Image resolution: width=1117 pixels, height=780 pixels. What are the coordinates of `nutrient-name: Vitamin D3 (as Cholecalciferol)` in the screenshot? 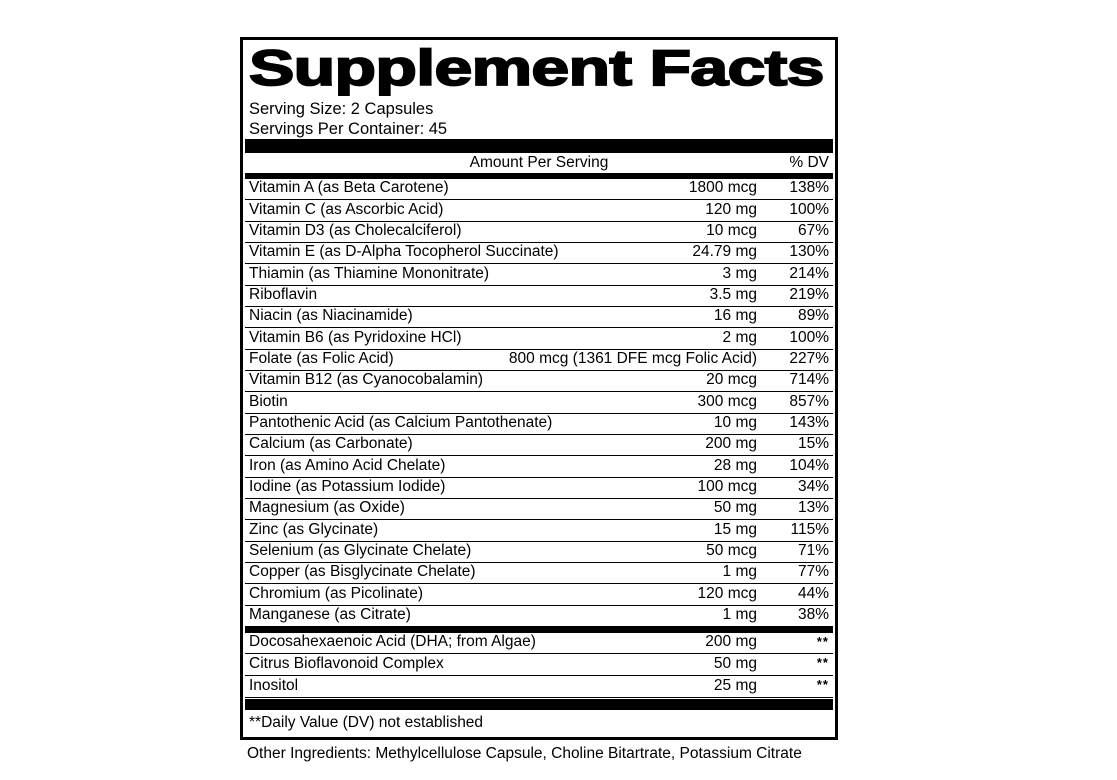 It's located at (355, 230).